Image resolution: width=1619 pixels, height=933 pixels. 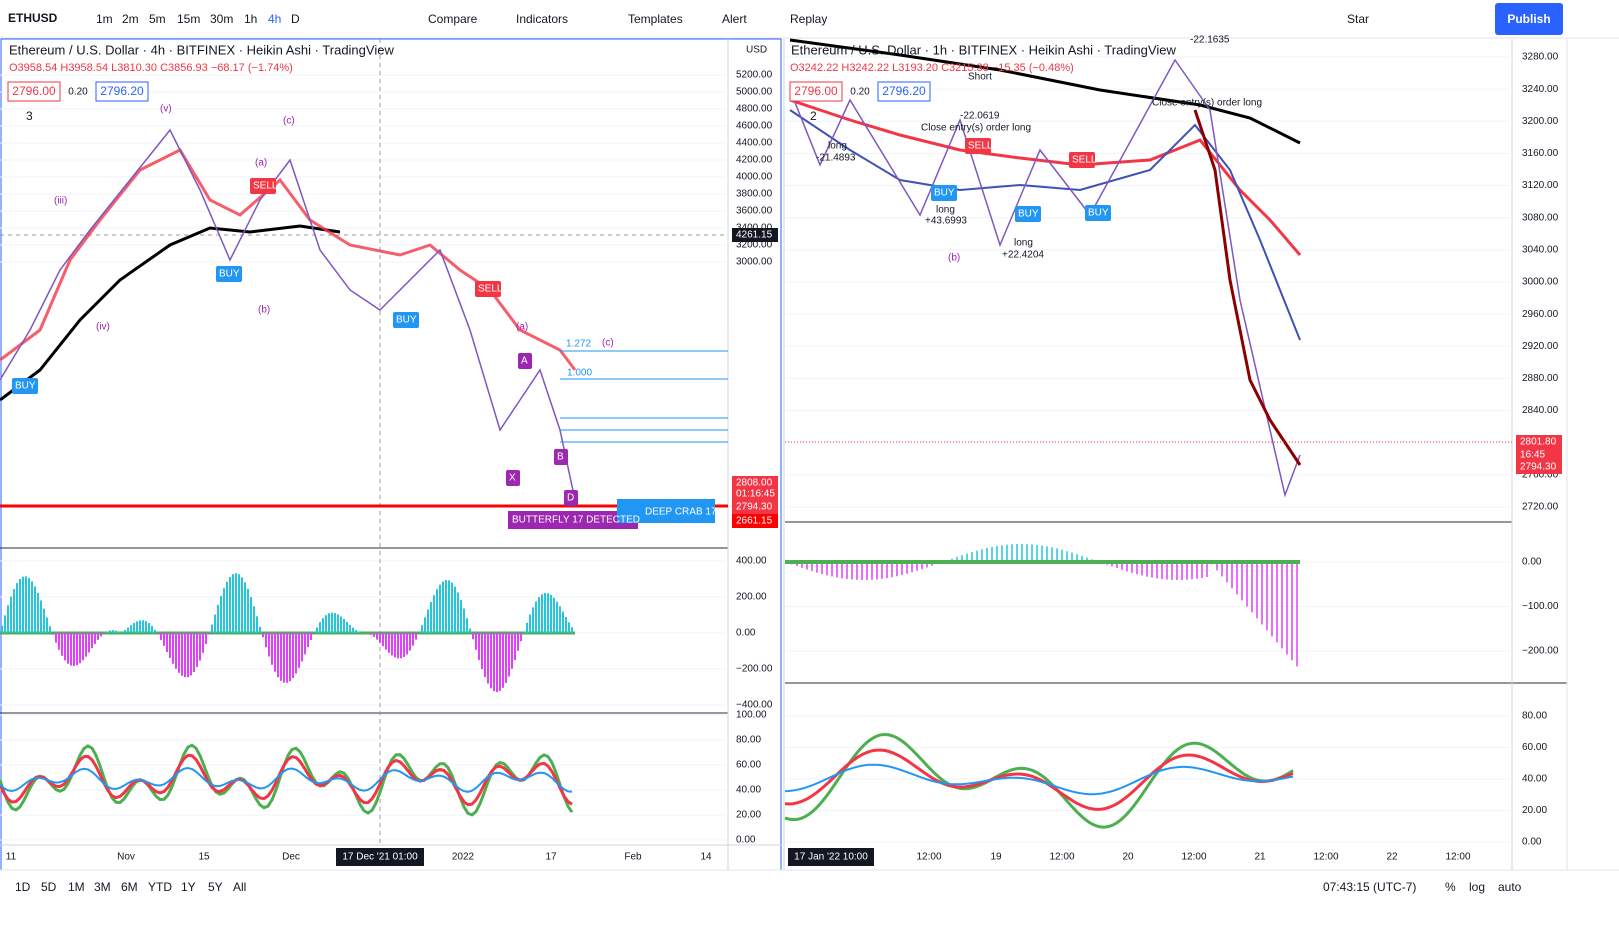 I want to click on price-tick-label: 3800.00, so click(x=754, y=194).